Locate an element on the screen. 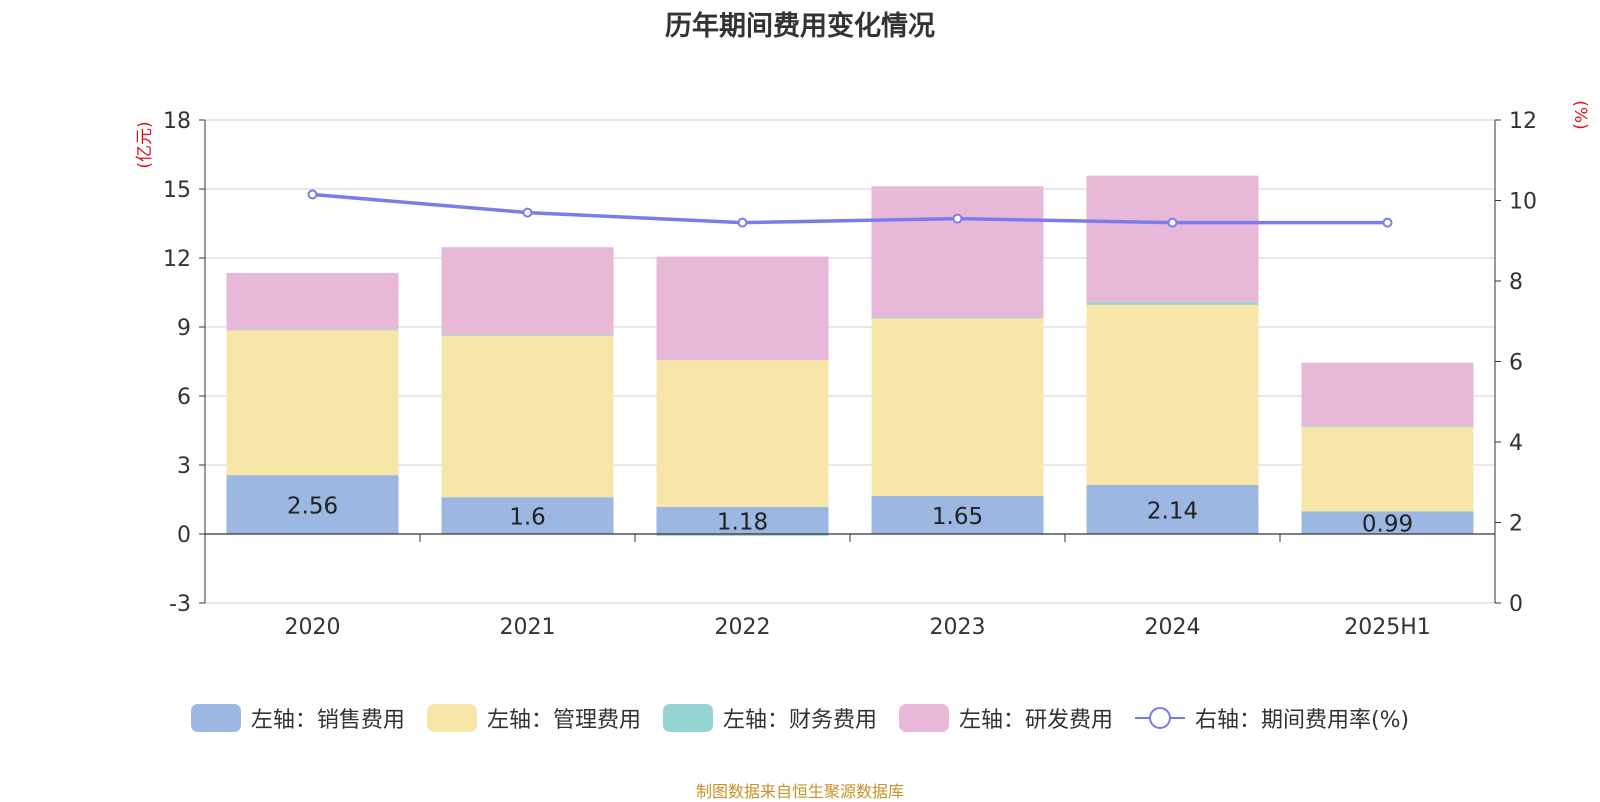  data-label: 1.18 is located at coordinates (742, 522).